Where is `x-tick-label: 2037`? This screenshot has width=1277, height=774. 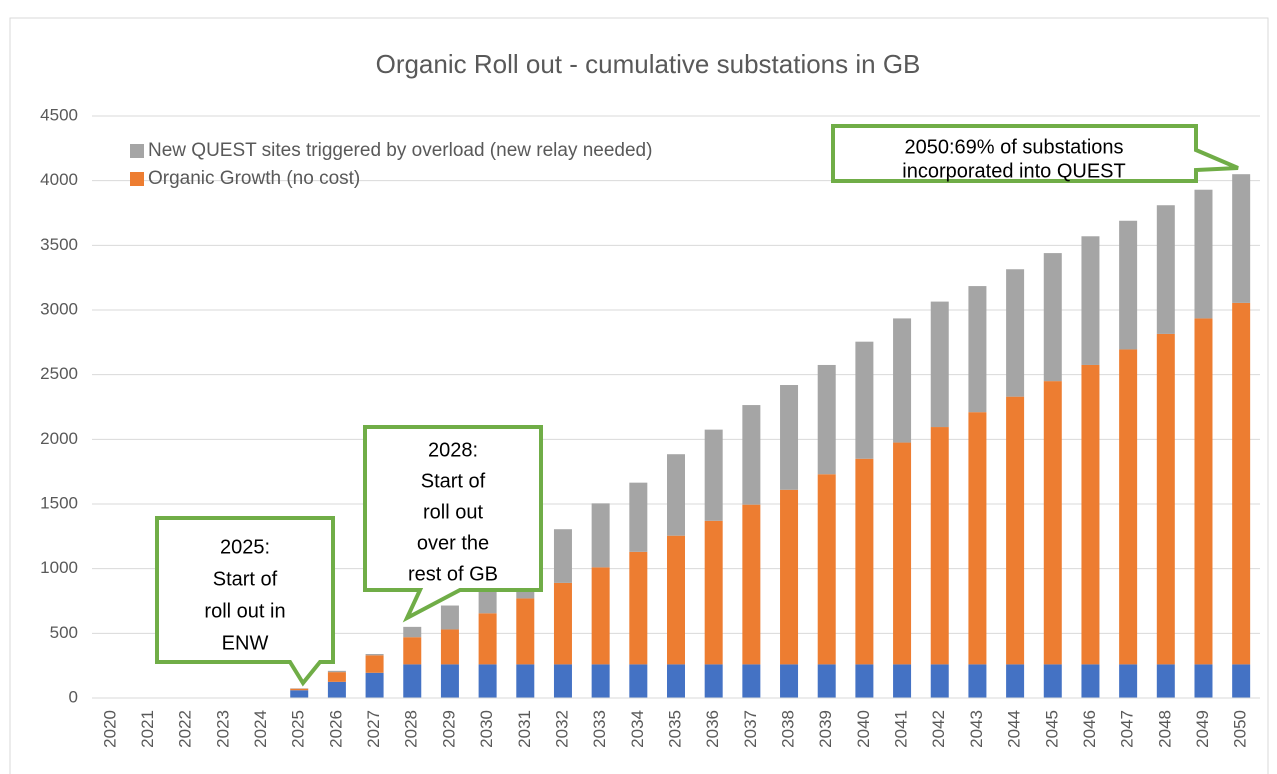
x-tick-label: 2037 is located at coordinates (750, 729).